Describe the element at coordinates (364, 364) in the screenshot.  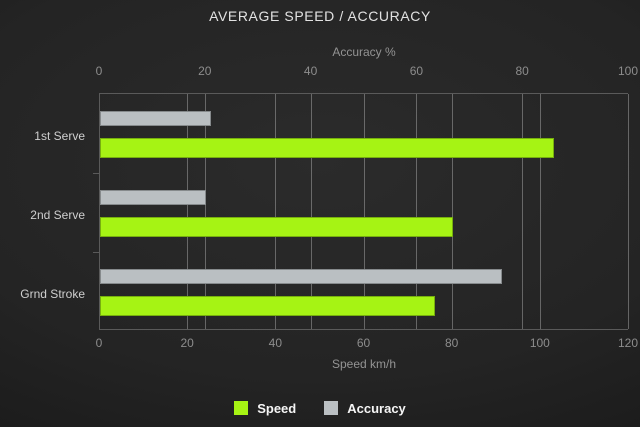
I see `bottom-axis-title: Speed km/h` at that location.